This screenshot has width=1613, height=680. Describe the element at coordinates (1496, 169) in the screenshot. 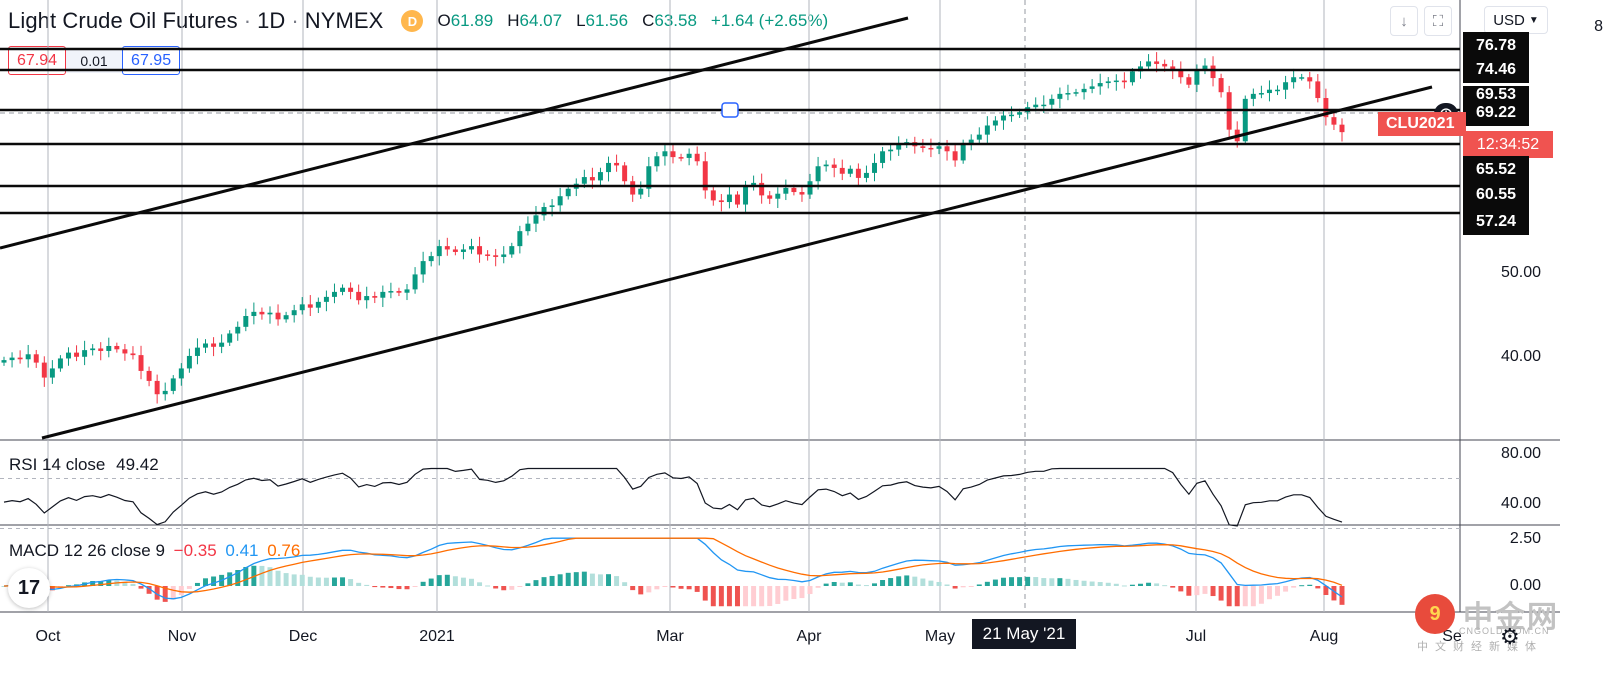

I see `level-tag-65-52: 65.52` at that location.